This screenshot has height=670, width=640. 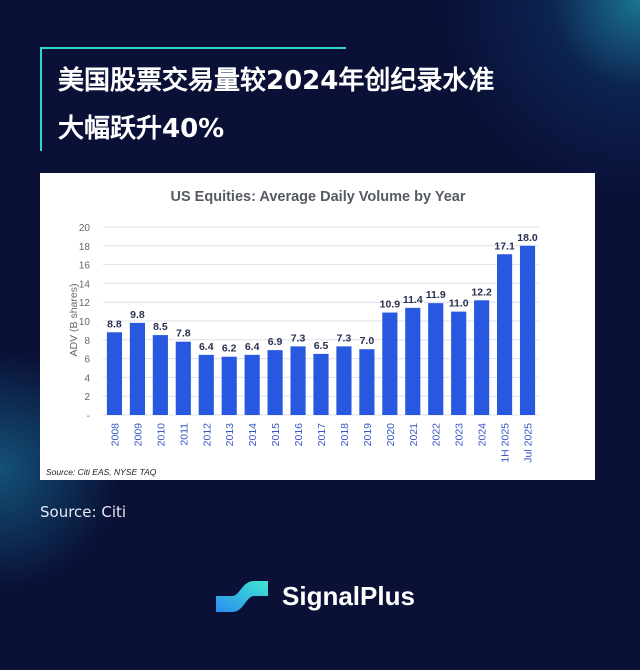 I want to click on y-tick-label: 2, so click(x=87, y=397).